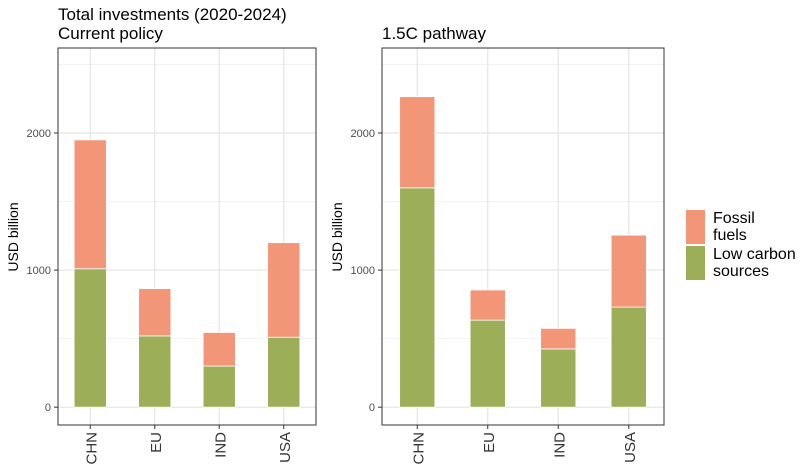 This screenshot has height=474, width=809. What do you see at coordinates (695, 227) in the screenshot?
I see `legend-key-fossil` at bounding box center [695, 227].